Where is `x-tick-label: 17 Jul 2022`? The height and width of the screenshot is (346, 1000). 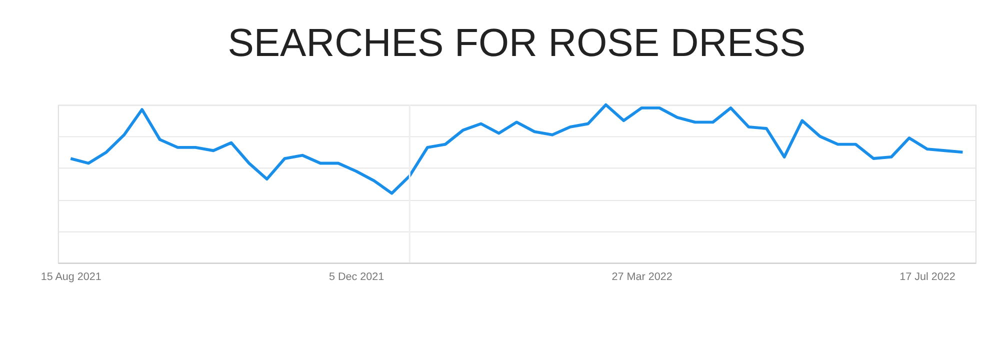
x-tick-label: 17 Jul 2022 is located at coordinates (928, 276).